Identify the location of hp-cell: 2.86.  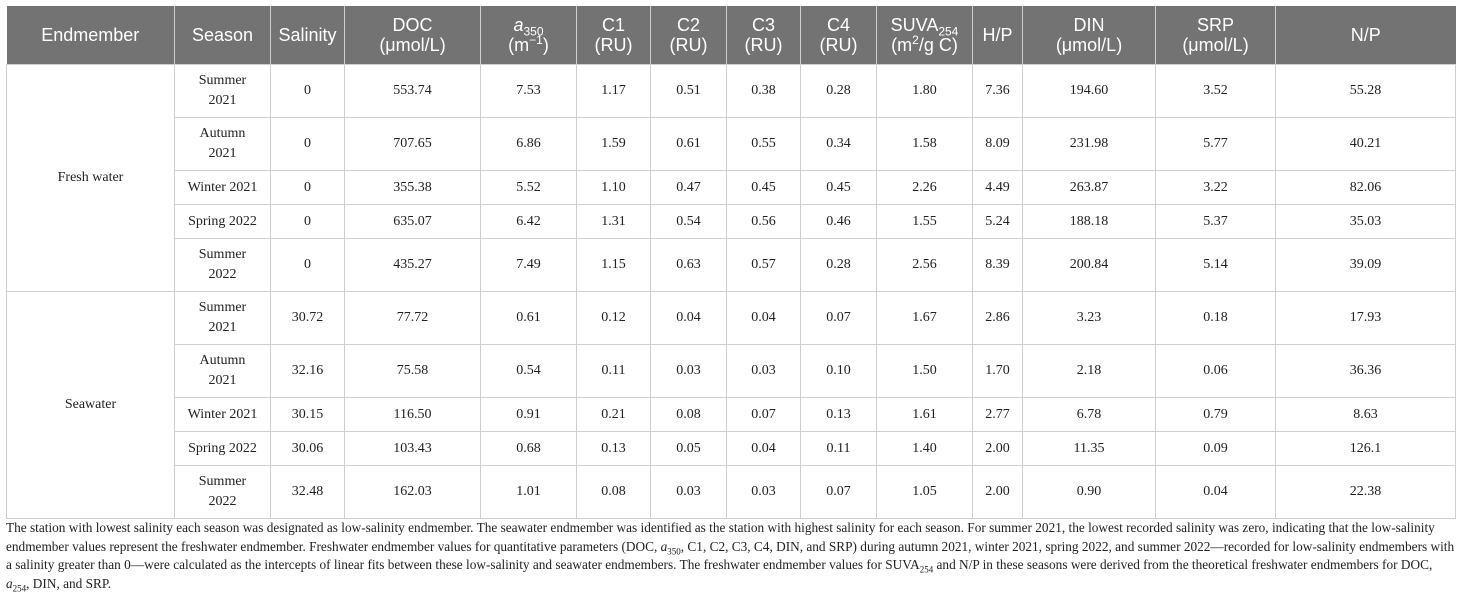
(997, 318).